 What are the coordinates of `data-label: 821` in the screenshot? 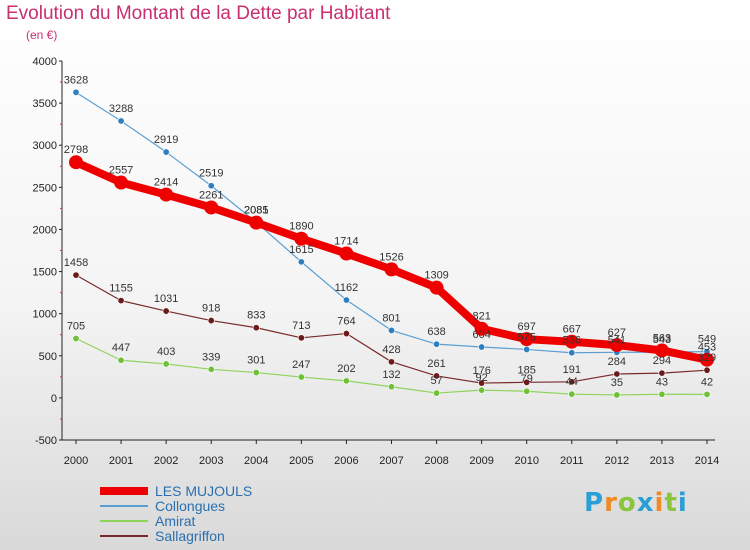 It's located at (481, 317).